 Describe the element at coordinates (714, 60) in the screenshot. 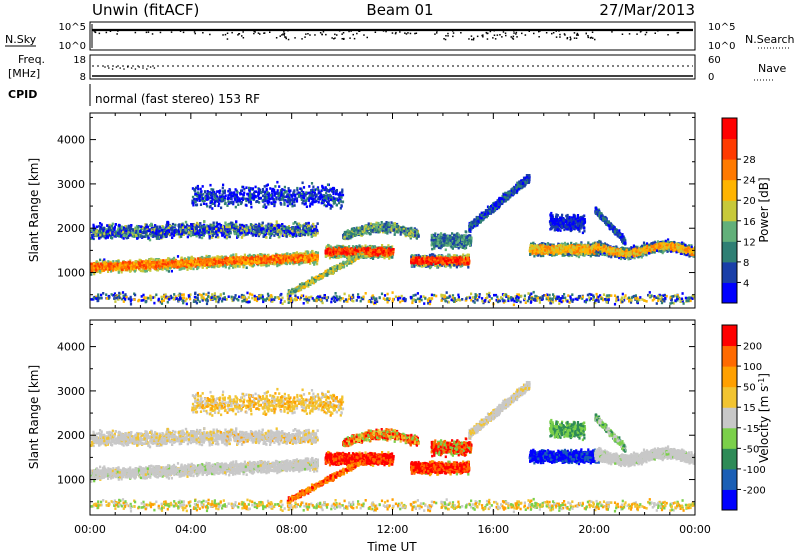

I see `nave-tick-high: 60` at that location.